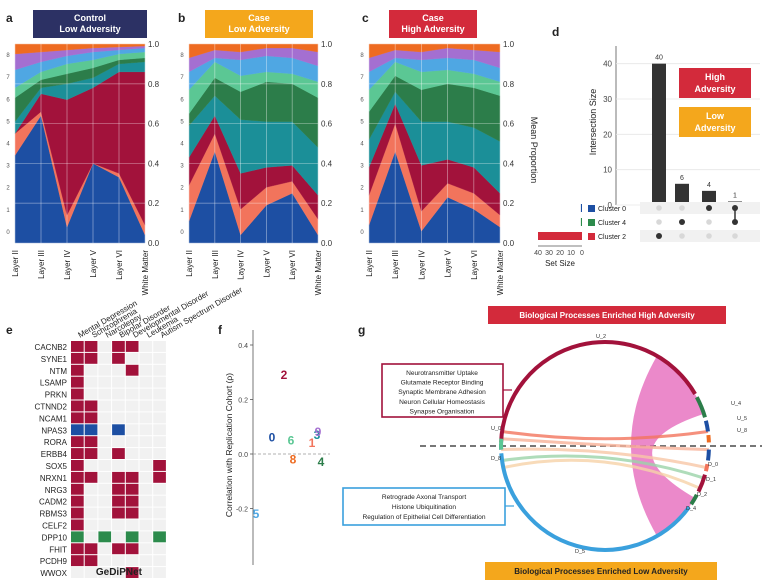 The width and height of the screenshot is (763, 581). What do you see at coordinates (272, 438) in the screenshot?
I see `corr-point-0: 0` at bounding box center [272, 438].